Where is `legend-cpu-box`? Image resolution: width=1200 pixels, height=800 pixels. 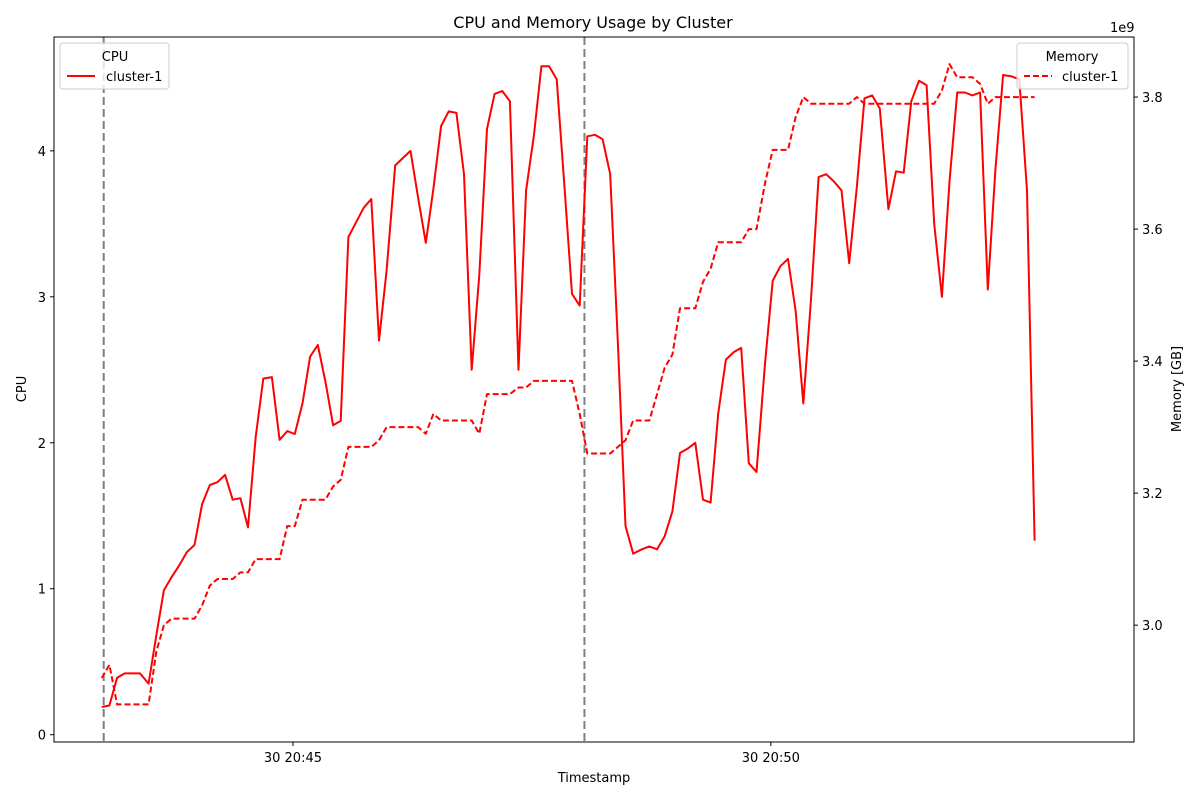
legend-cpu-box is located at coordinates (114, 66).